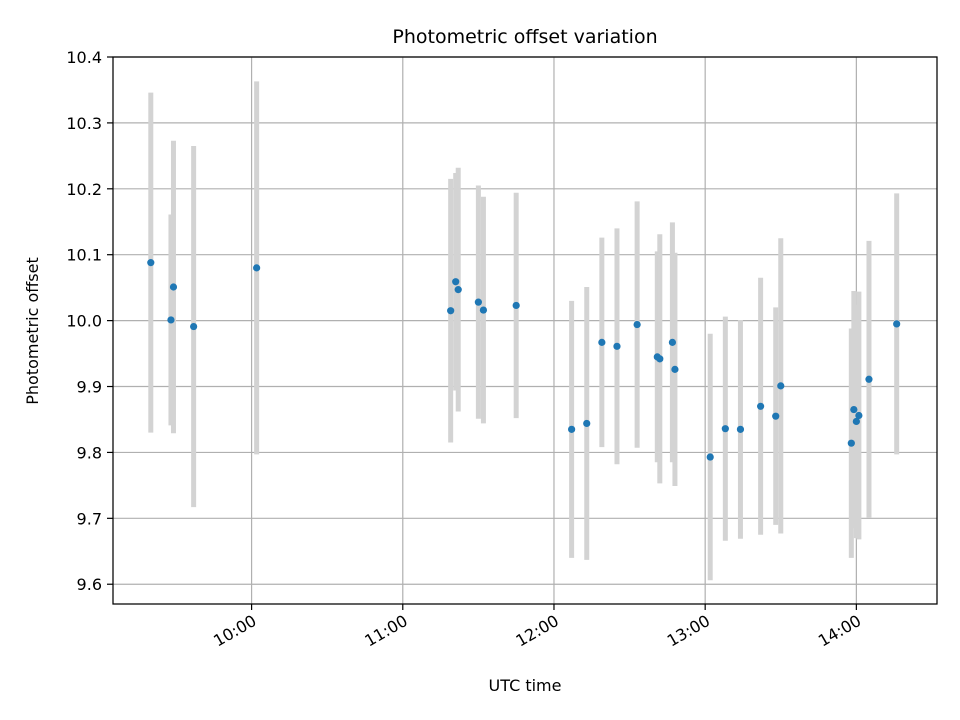 The height and width of the screenshot is (720, 960). I want to click on x-axis-label: UTC time, so click(525, 685).